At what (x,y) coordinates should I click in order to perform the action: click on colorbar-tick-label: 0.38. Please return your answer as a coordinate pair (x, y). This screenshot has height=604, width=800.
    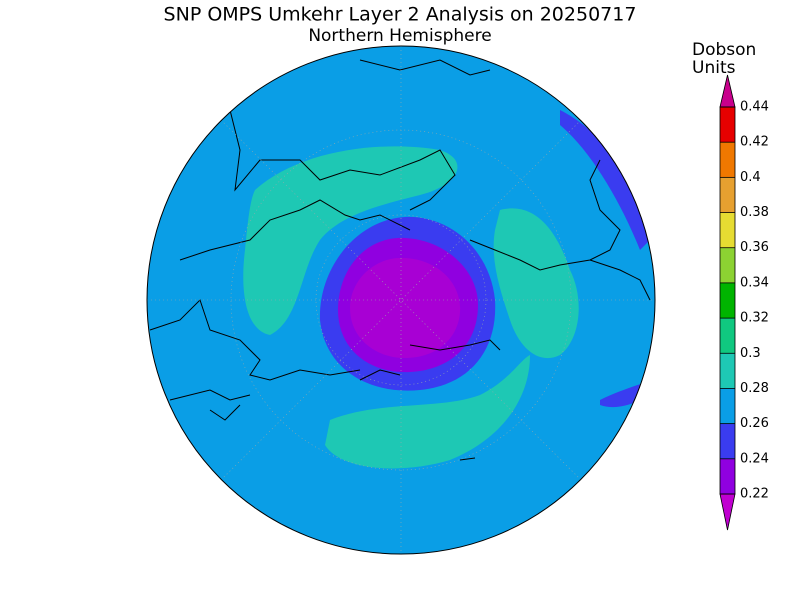
    Looking at the image, I should click on (754, 212).